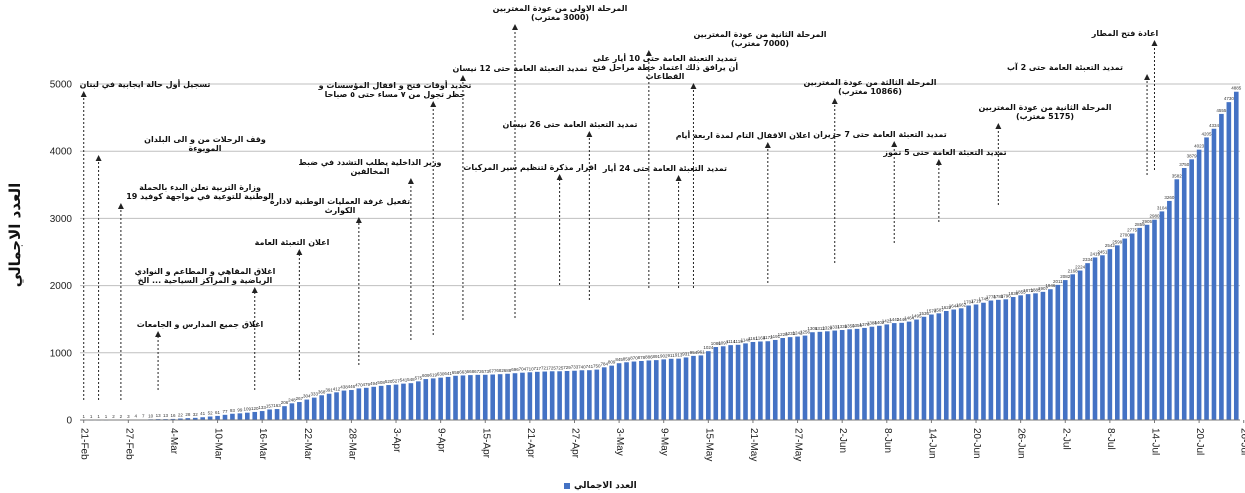  Describe the element at coordinates (1036, 289) in the screenshot. I see `bar-value-label: 1885` at that location.